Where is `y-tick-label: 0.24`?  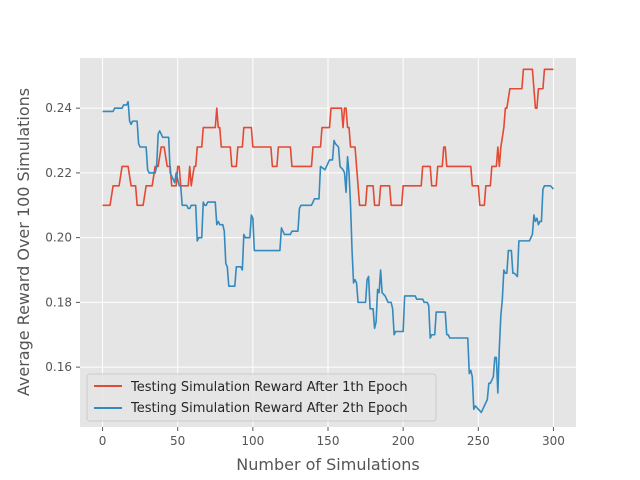 y-tick-label: 0.24 is located at coordinates (58, 108).